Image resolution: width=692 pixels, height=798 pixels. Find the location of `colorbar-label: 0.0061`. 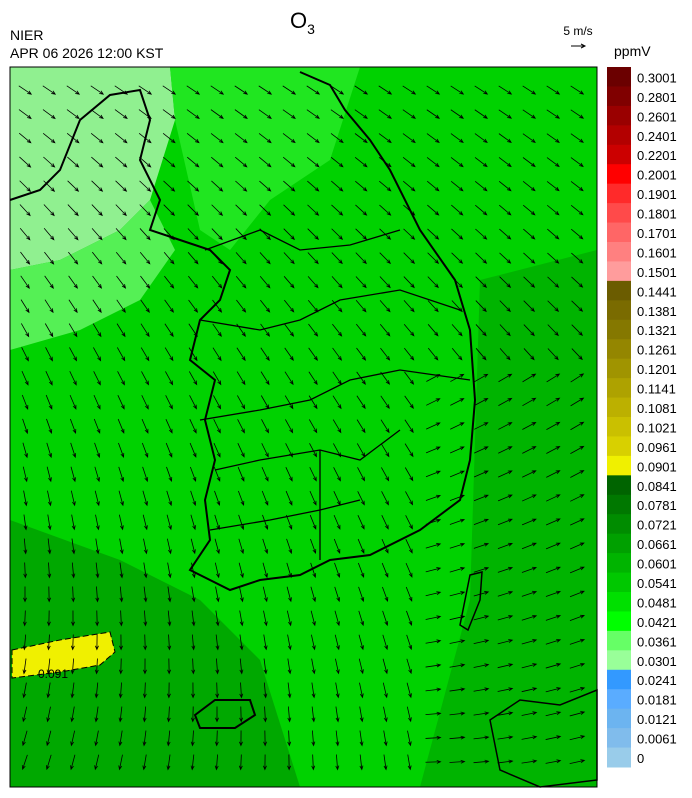

colorbar-label: 0.0061 is located at coordinates (657, 739).